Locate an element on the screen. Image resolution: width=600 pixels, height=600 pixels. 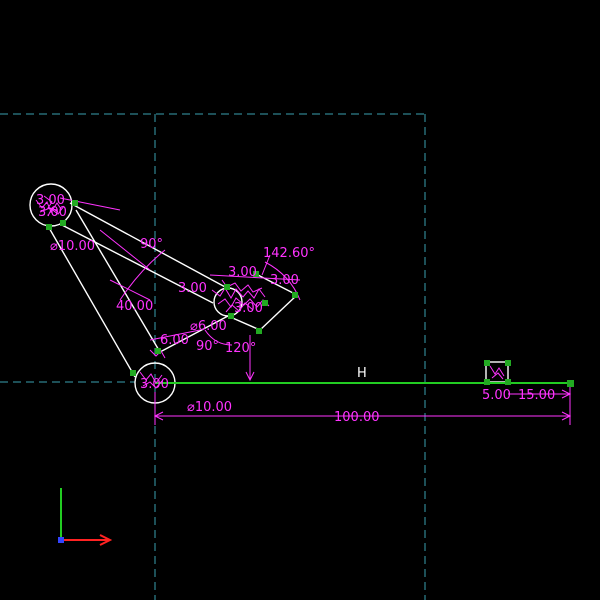
axis-x-arrow is located at coordinates (106, 540).